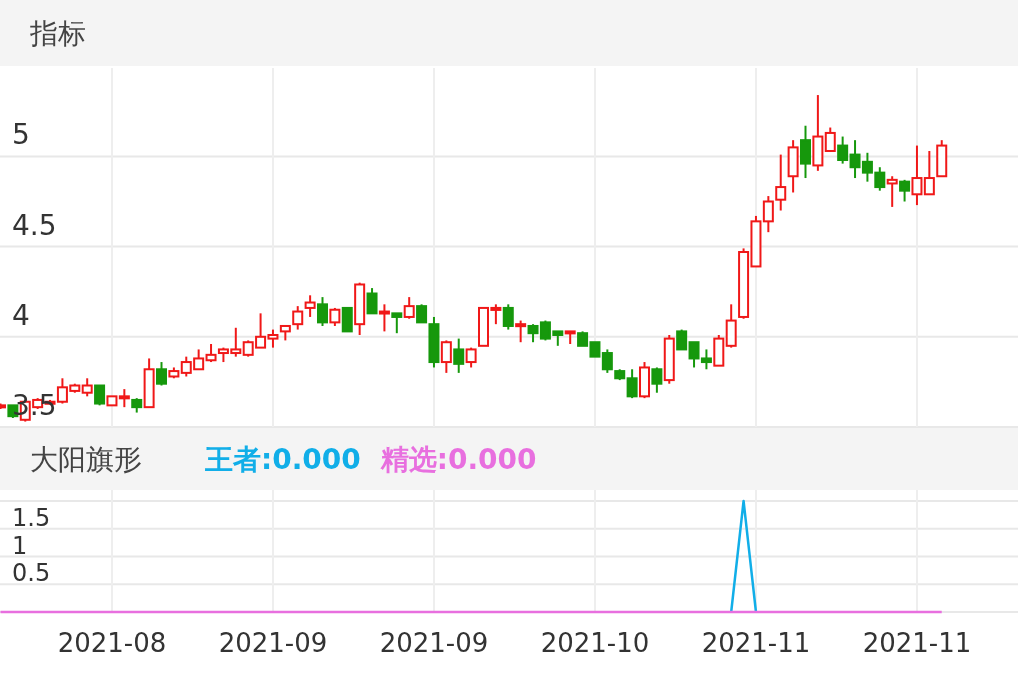 The height and width of the screenshot is (677, 1018). I want to click on y-tick-label: 1.5, so click(31, 517).